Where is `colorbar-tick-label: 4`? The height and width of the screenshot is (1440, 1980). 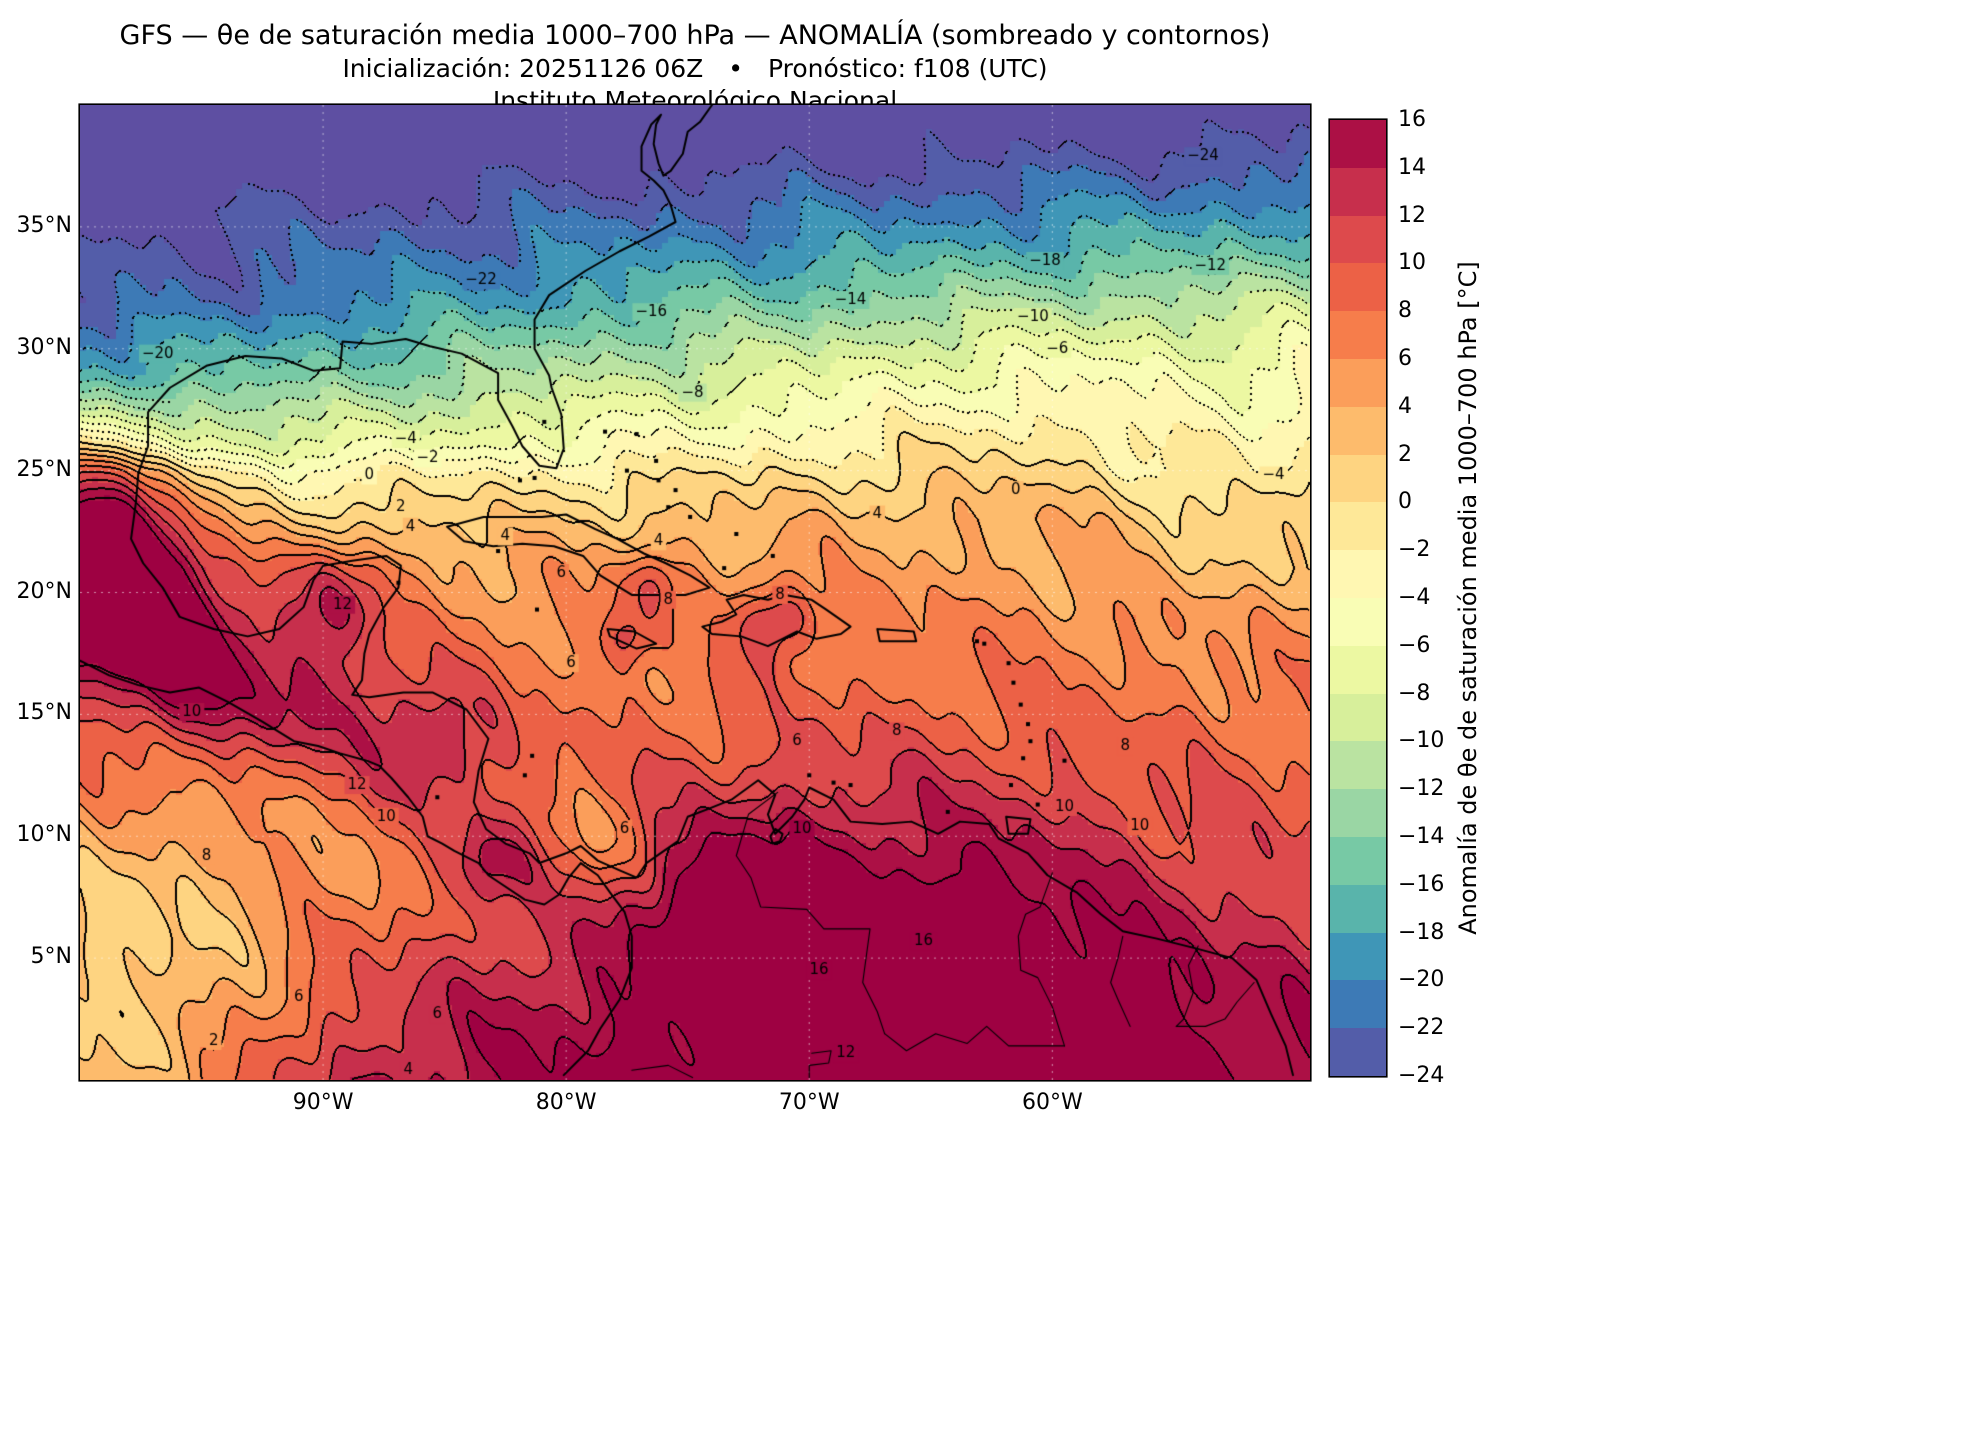 colorbar-tick-label: 4 is located at coordinates (1405, 406).